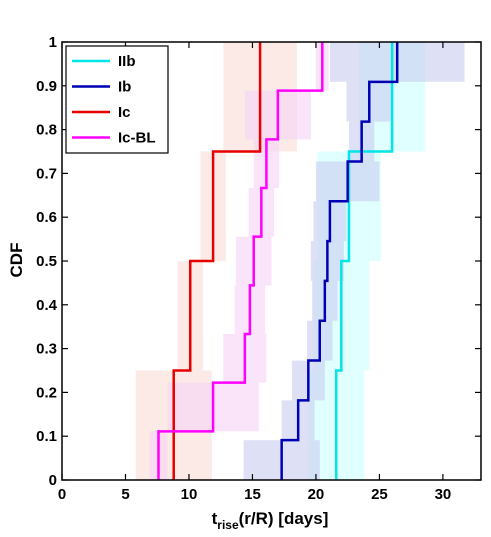 Image resolution: width=491 pixels, height=537 pixels. I want to click on x-axis-label: trise(r/R) [days], so click(270, 520).